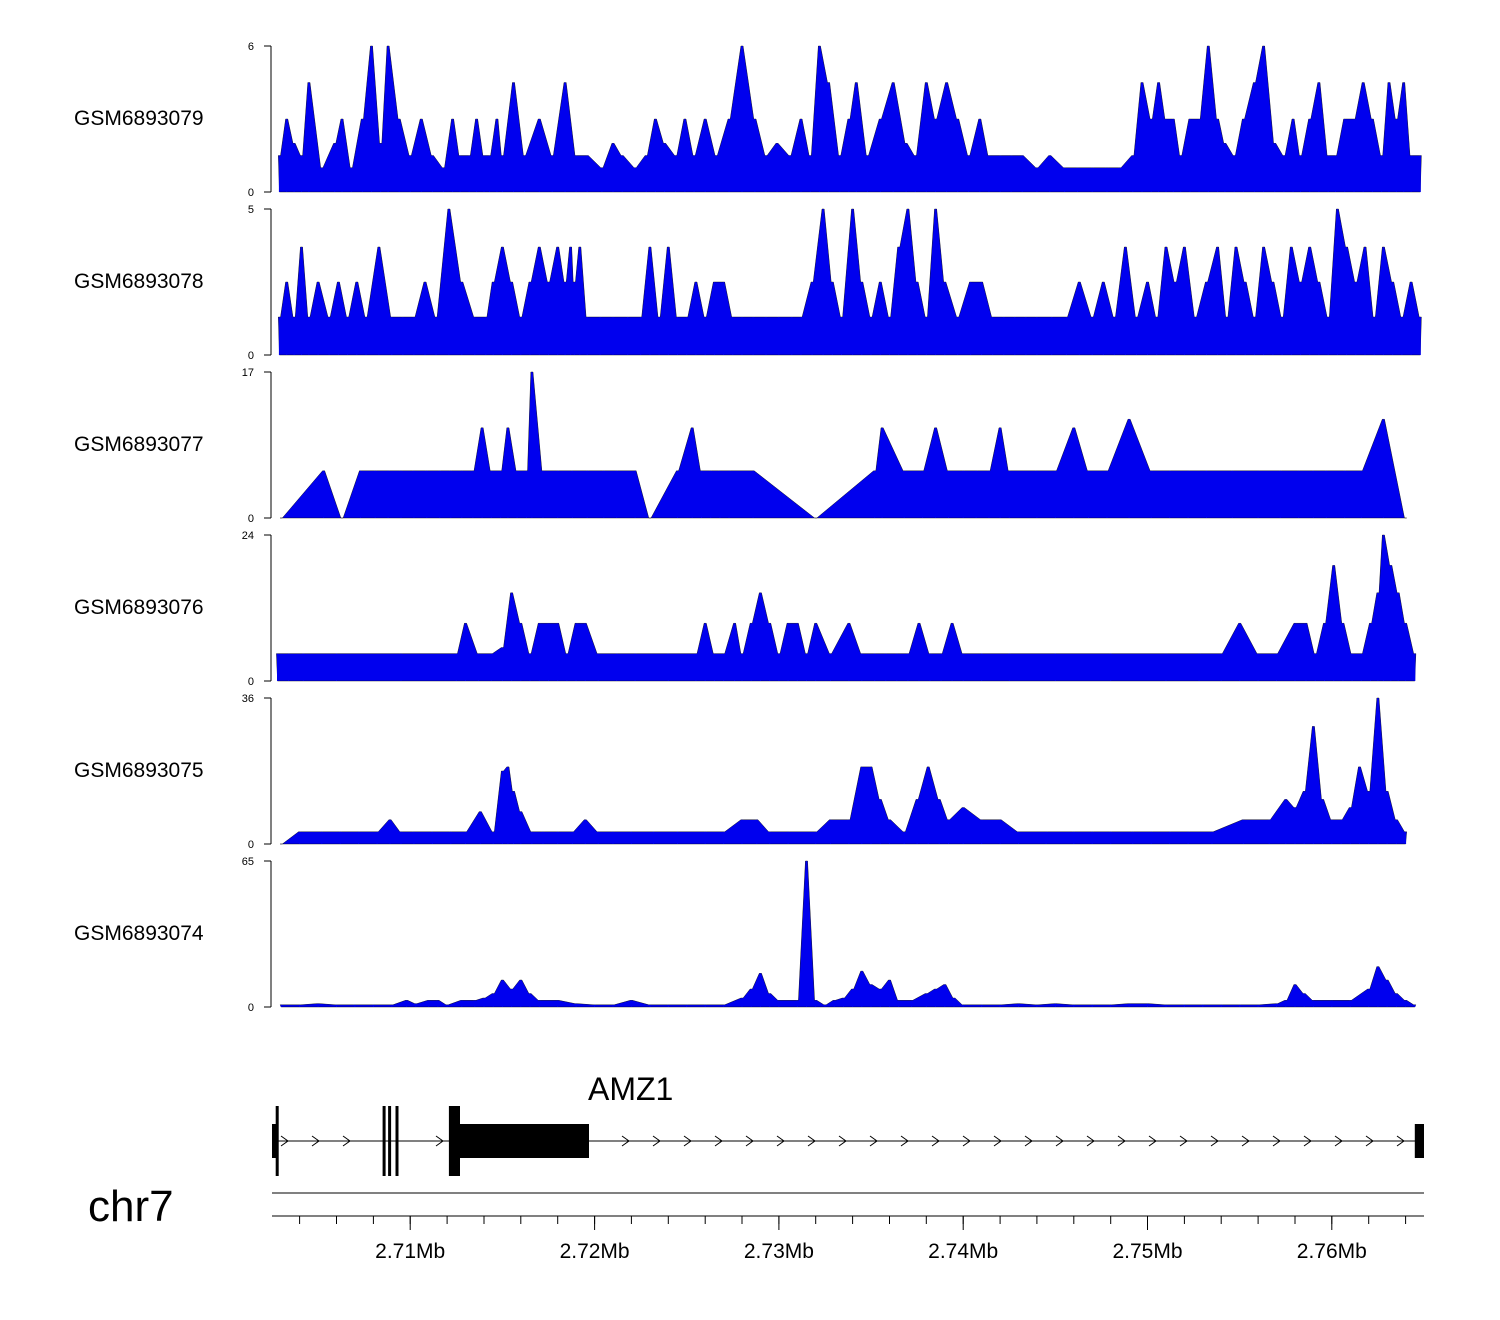 Image resolution: width=1500 pixels, height=1320 pixels. Describe the element at coordinates (630, 1089) in the screenshot. I see `gene-name-label: AMZ1` at that location.